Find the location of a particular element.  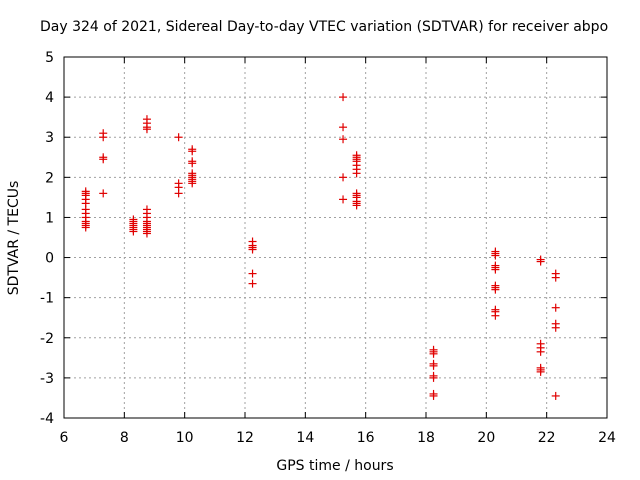

y-tick-label: -2 is located at coordinates (47, 339).